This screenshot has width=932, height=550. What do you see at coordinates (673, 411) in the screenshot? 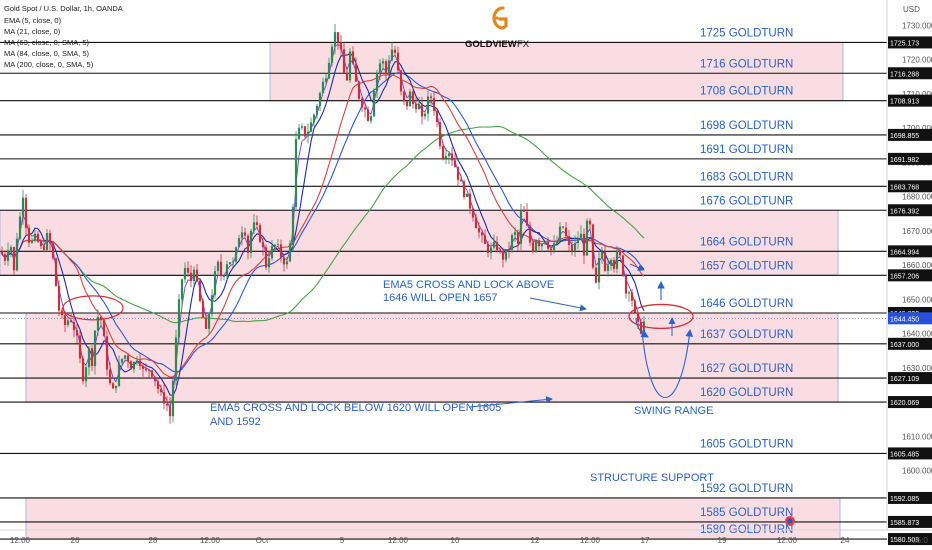
I see `annotation-swing-range: SWING RANGE` at bounding box center [673, 411].